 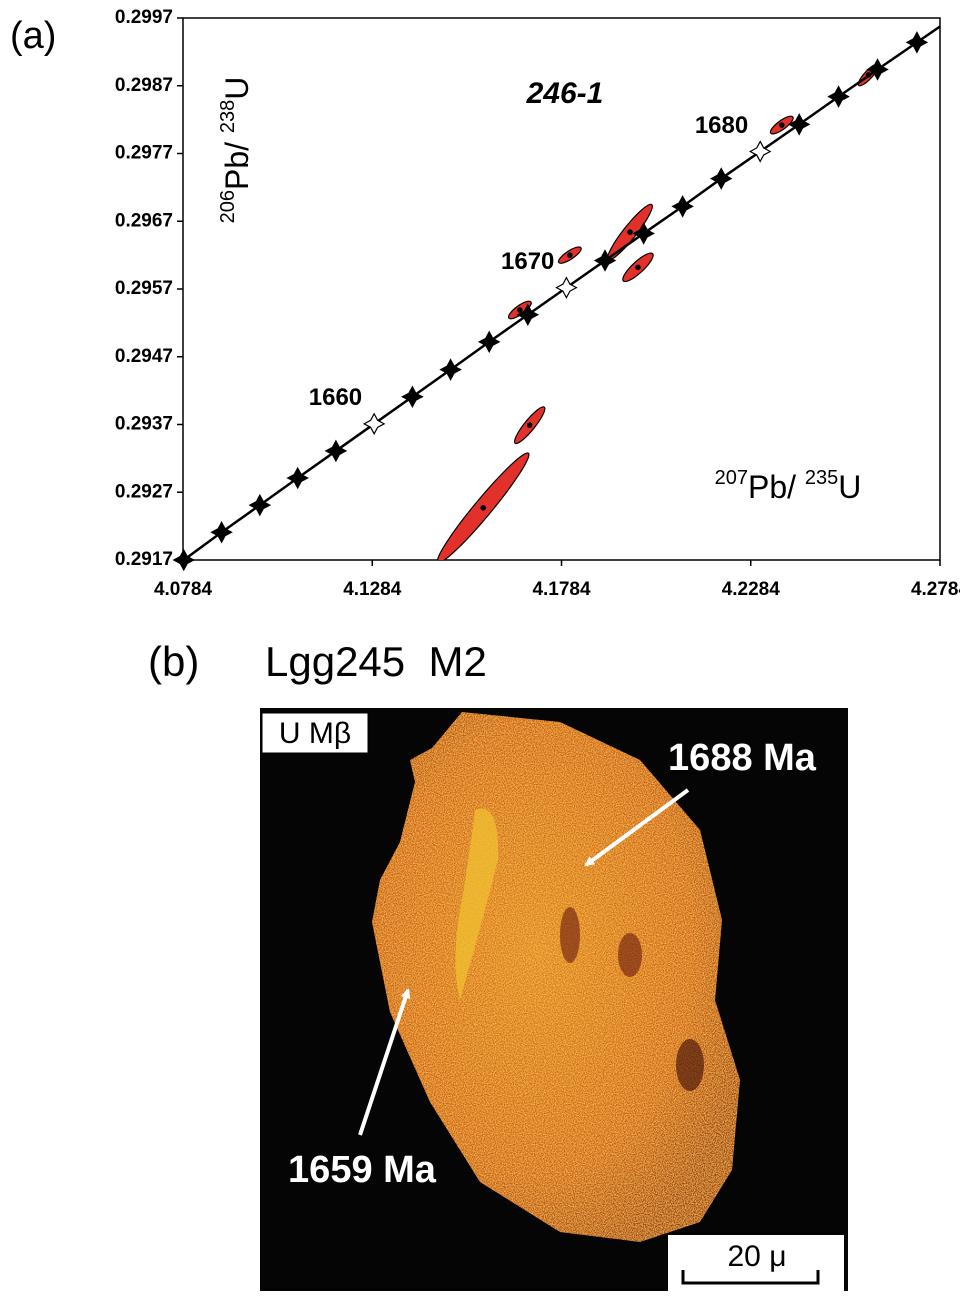 What do you see at coordinates (742, 758) in the screenshot?
I see `arrow-label: 1688 Ma` at bounding box center [742, 758].